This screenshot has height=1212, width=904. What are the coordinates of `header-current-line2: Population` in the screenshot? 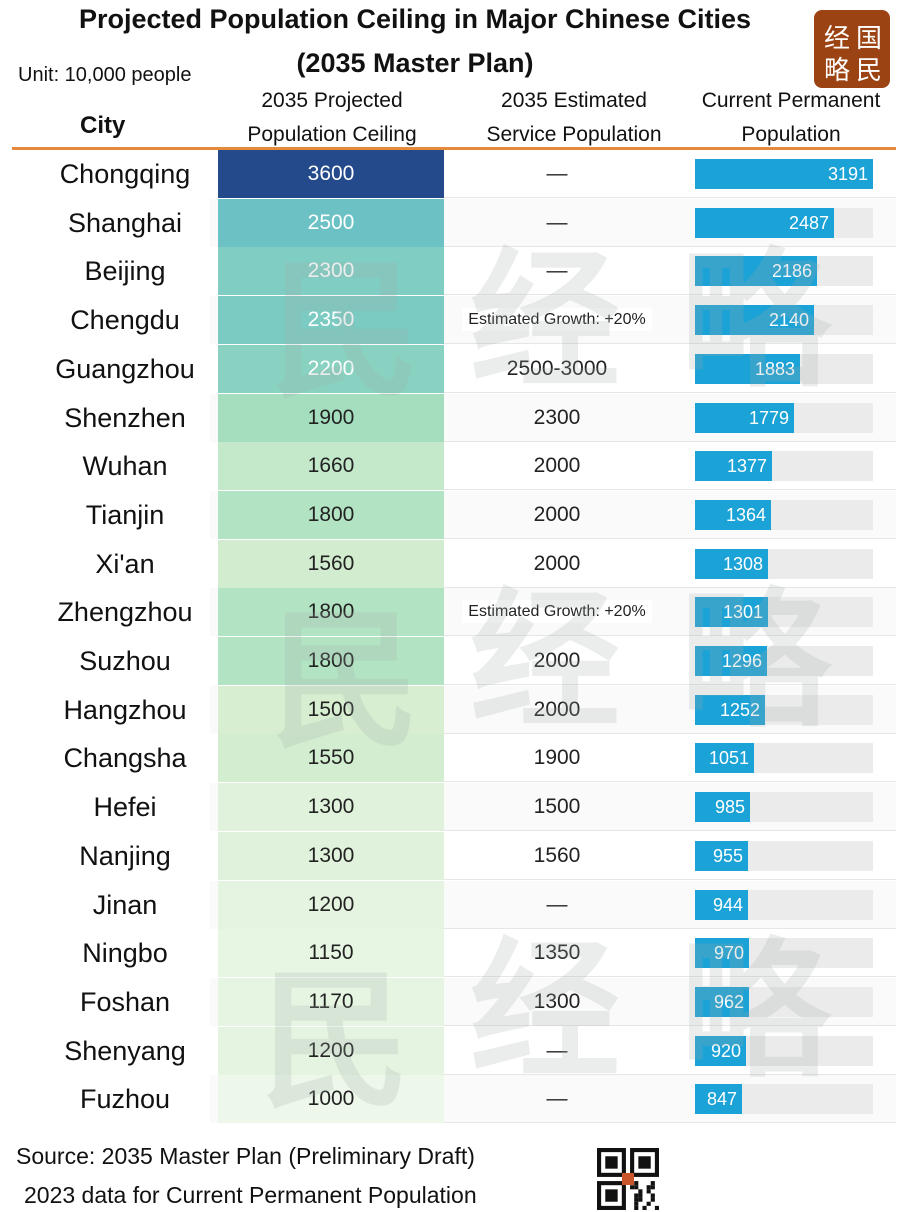 It's located at (791, 134).